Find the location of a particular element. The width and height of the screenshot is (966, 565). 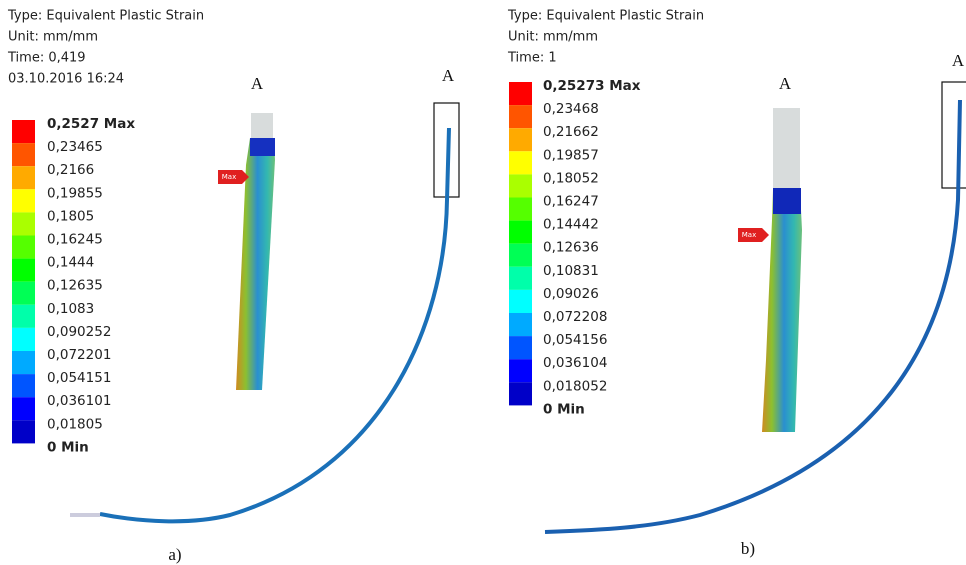

legend-label: 0,19855 is located at coordinates (75, 193).